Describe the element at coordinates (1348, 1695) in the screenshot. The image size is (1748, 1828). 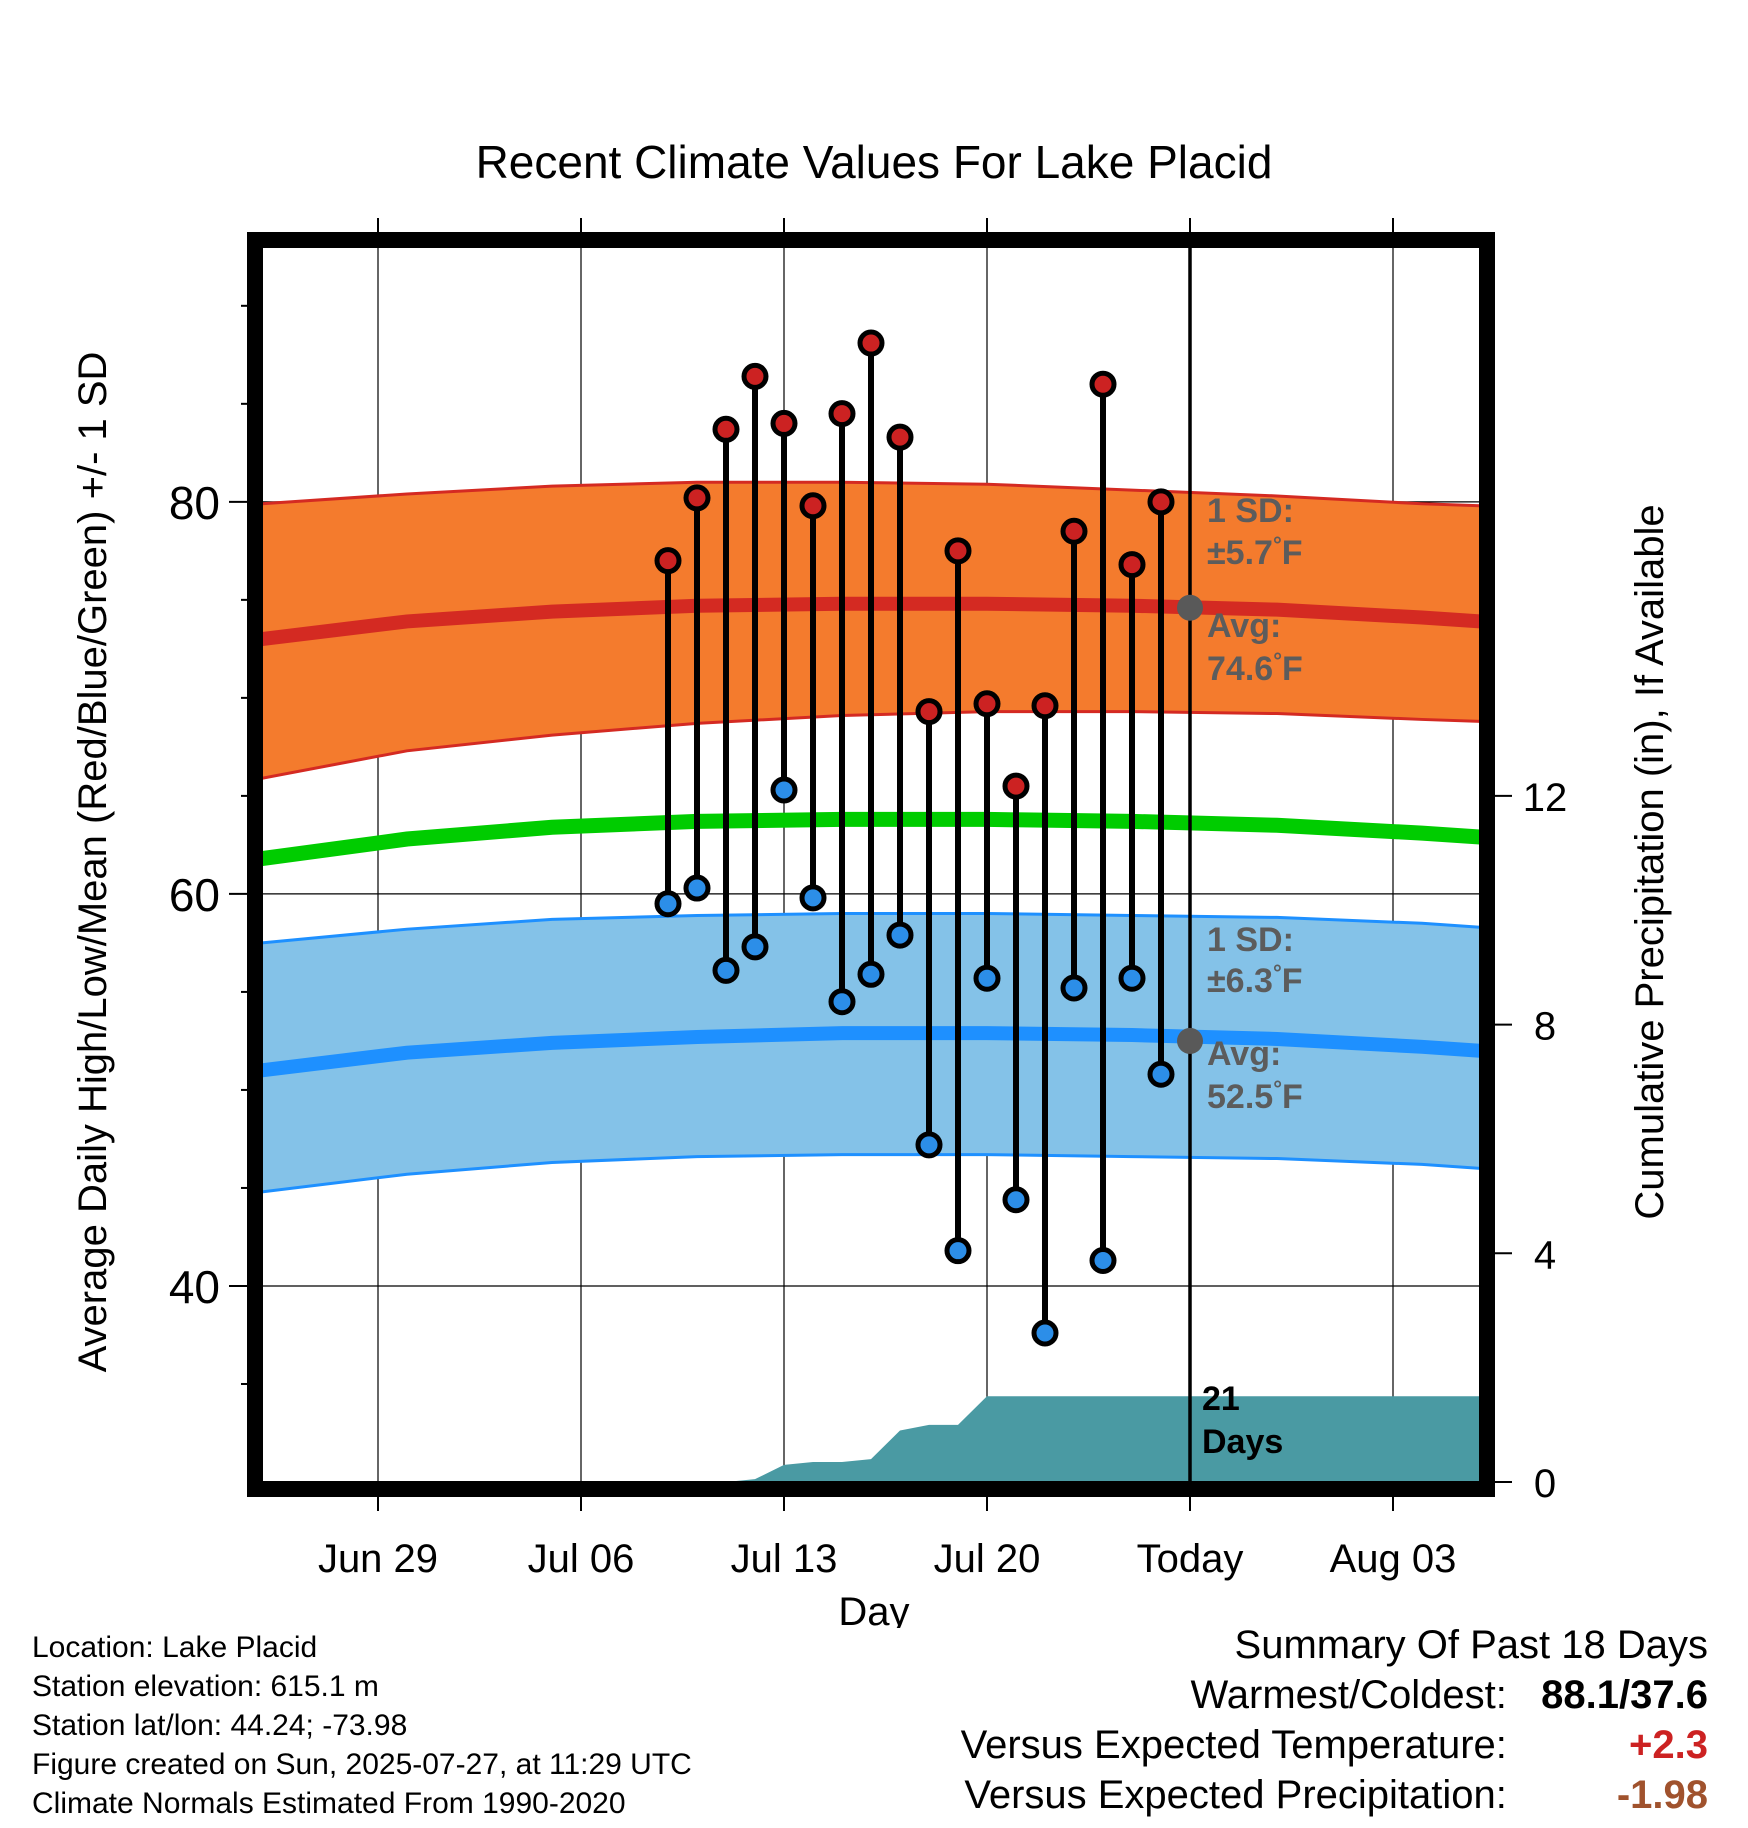
I see `warmest-coldest-label: Warmest/Coldest:` at that location.